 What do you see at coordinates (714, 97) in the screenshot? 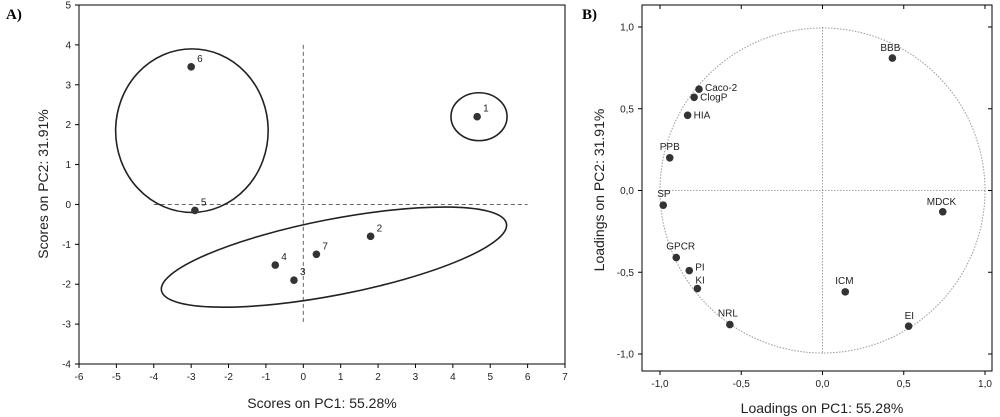
I see `loading-point-label: ClogP` at bounding box center [714, 97].